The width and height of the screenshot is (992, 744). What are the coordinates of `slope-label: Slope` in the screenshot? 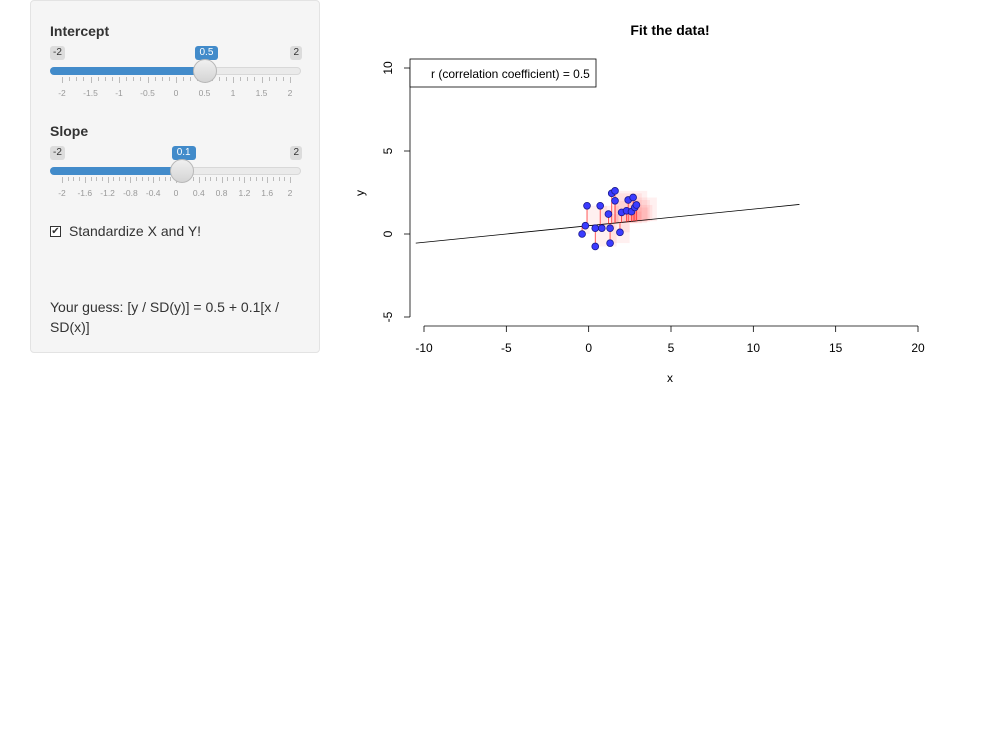 It's located at (69, 131).